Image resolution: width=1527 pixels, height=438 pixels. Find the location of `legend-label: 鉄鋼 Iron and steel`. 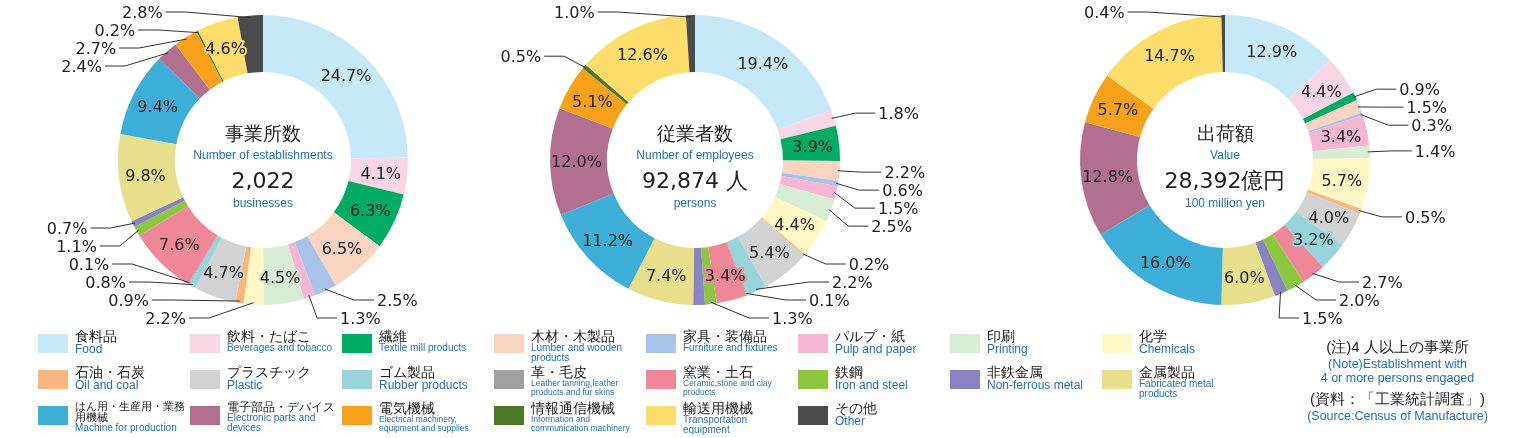

legend-label: 鉄鋼 Iron and steel is located at coordinates (871, 378).